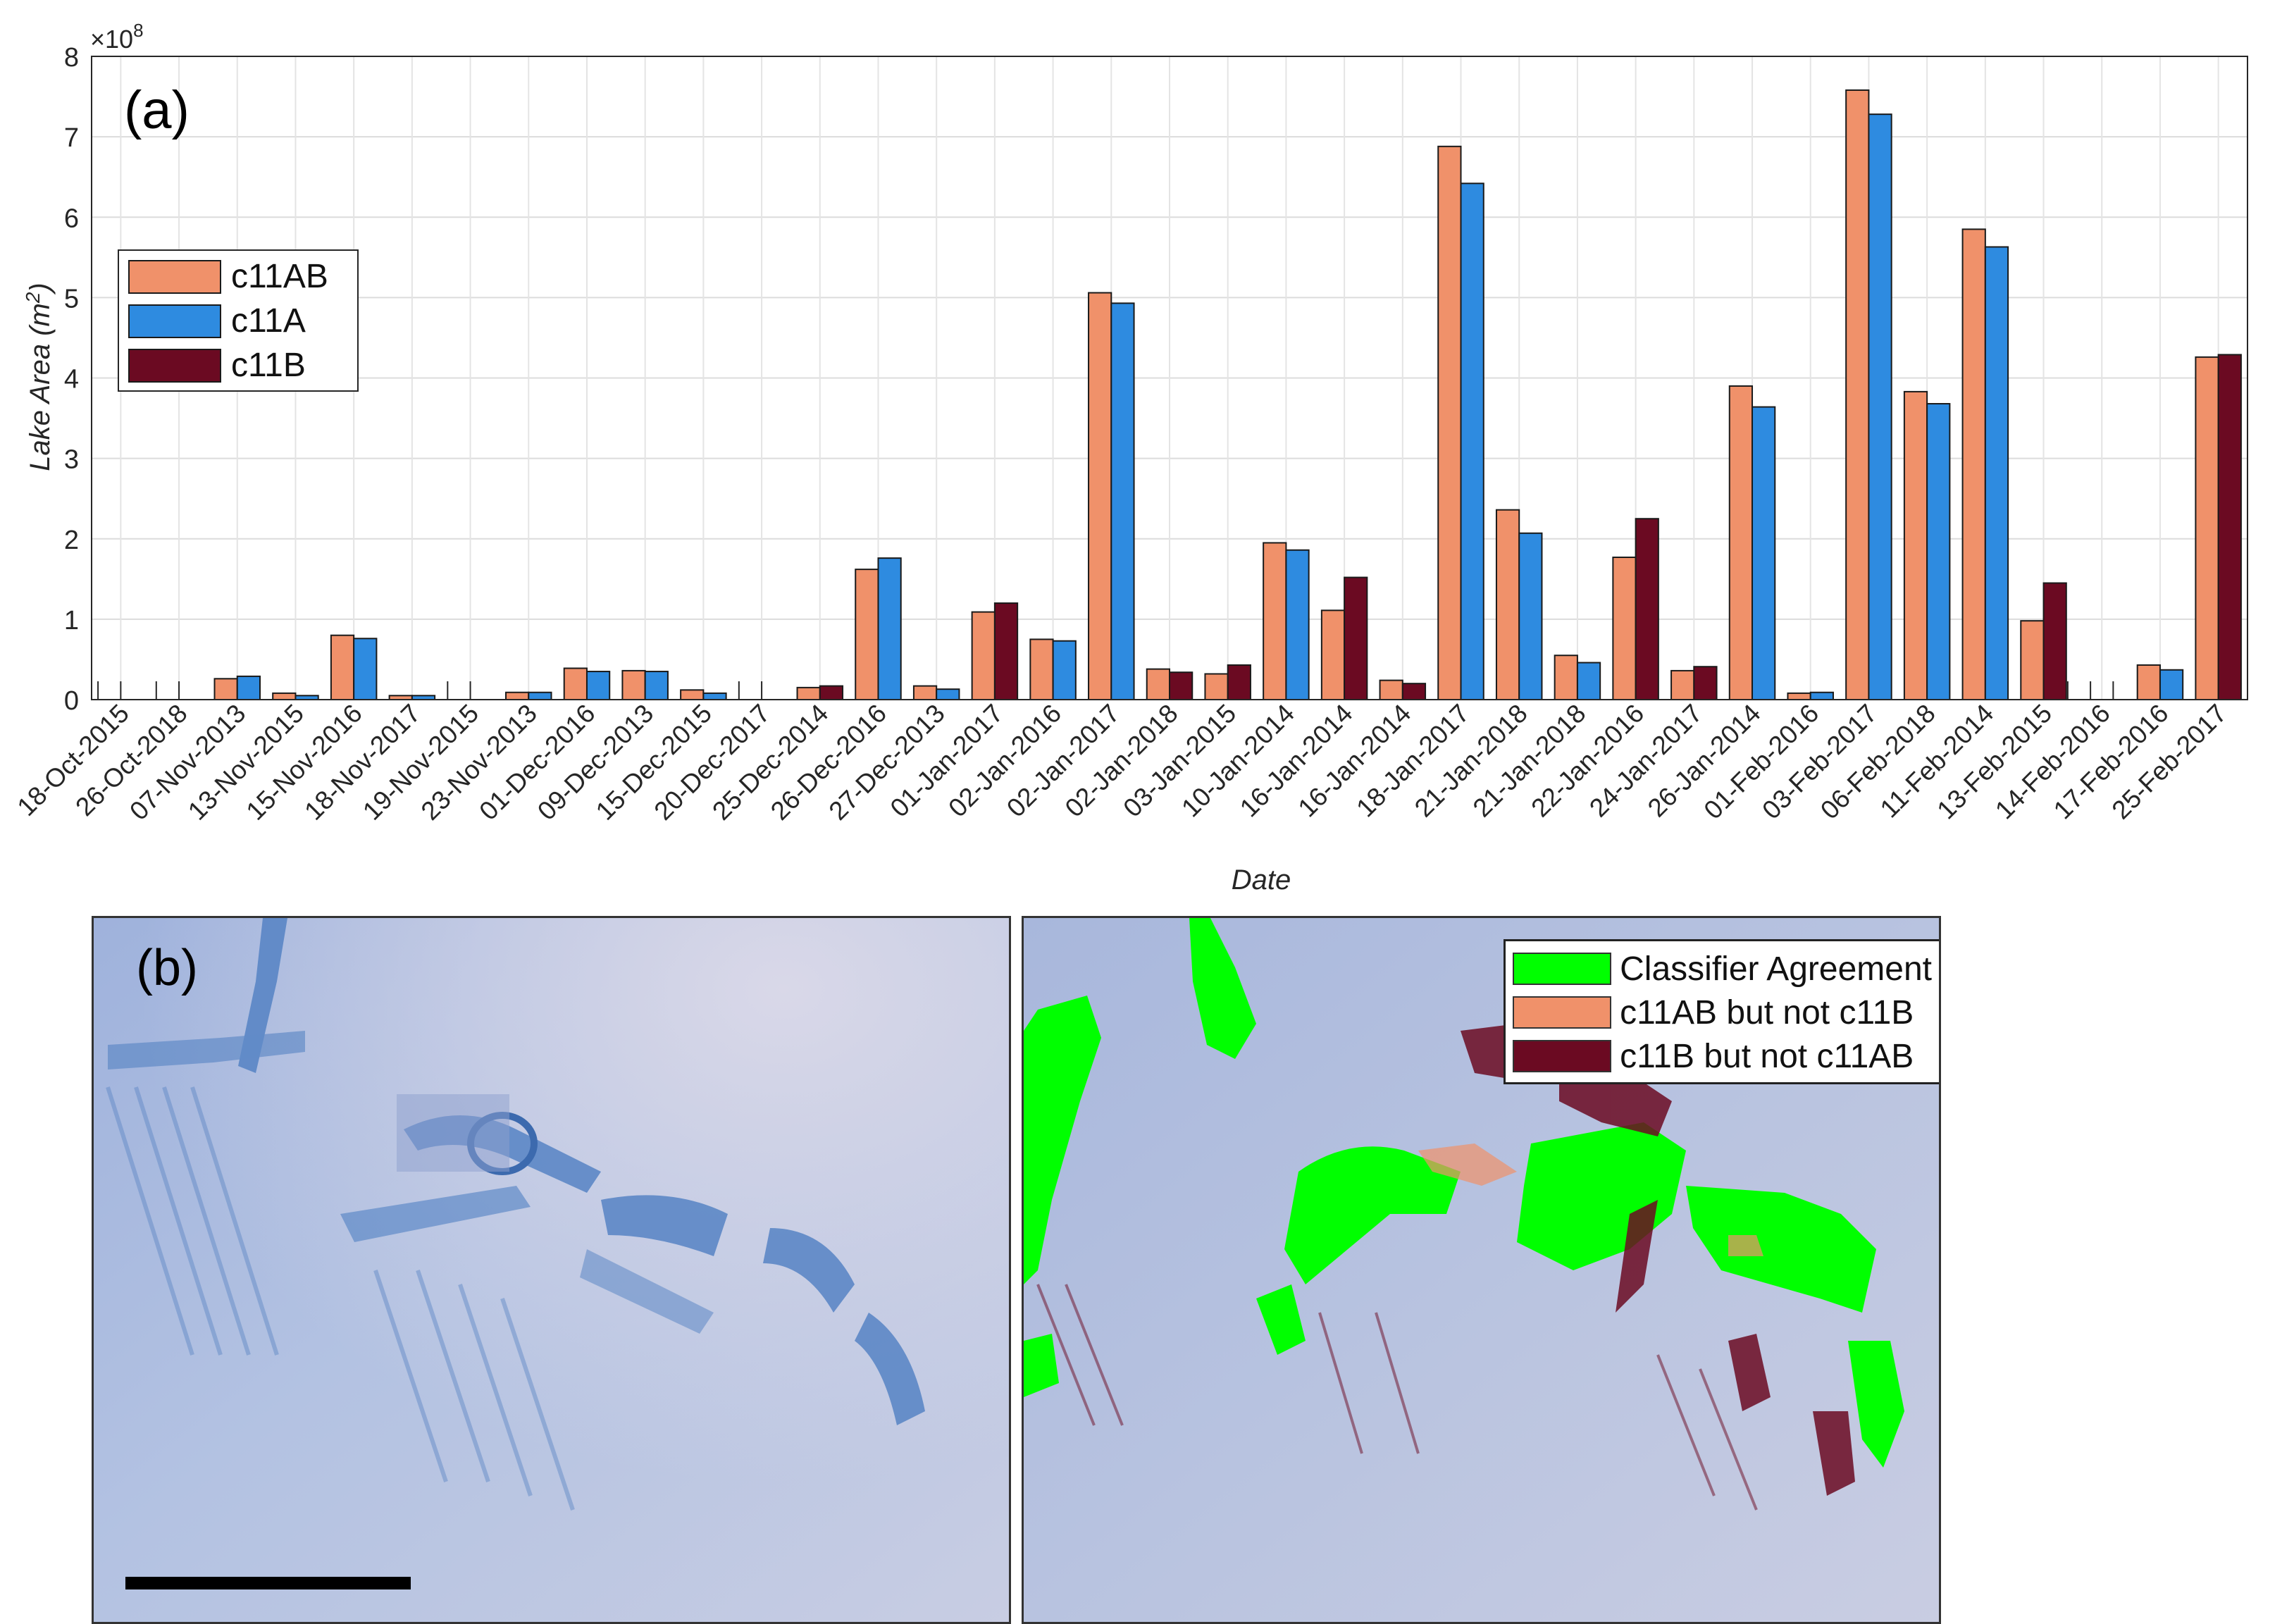 The width and height of the screenshot is (2294, 1624). I want to click on legend-row-c11b-only: c11B but not c11AB, so click(1723, 1056).